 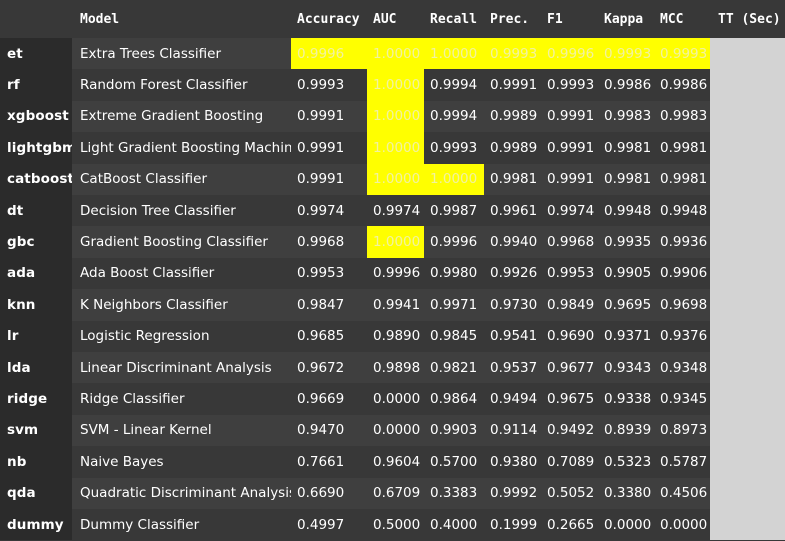 I want to click on model-name-cell: K Neighbors Classifier, so click(x=154, y=304).